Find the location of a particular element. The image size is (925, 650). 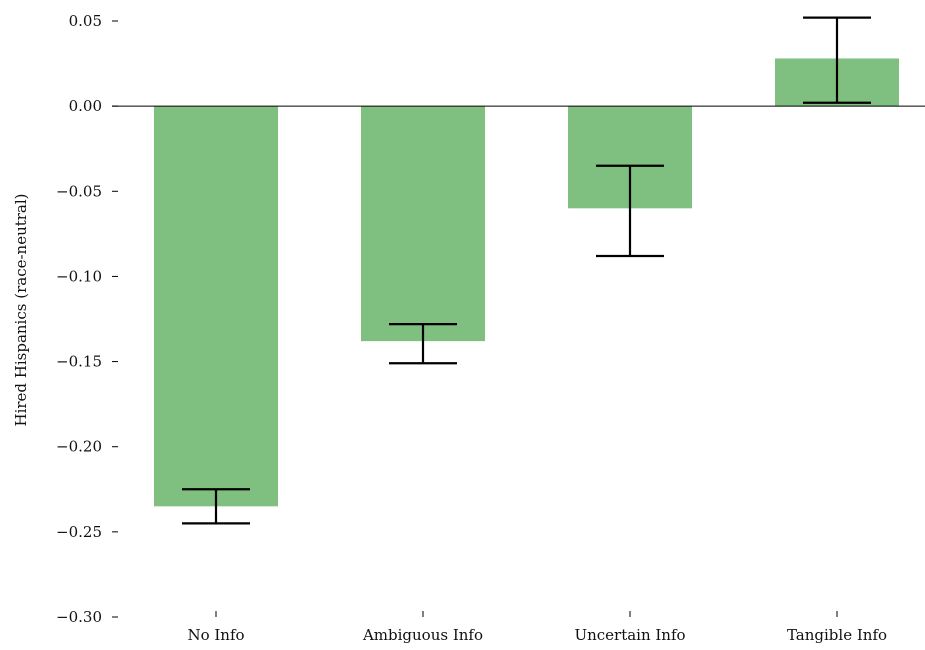

y-tick-label: −0.25 is located at coordinates (79, 532).